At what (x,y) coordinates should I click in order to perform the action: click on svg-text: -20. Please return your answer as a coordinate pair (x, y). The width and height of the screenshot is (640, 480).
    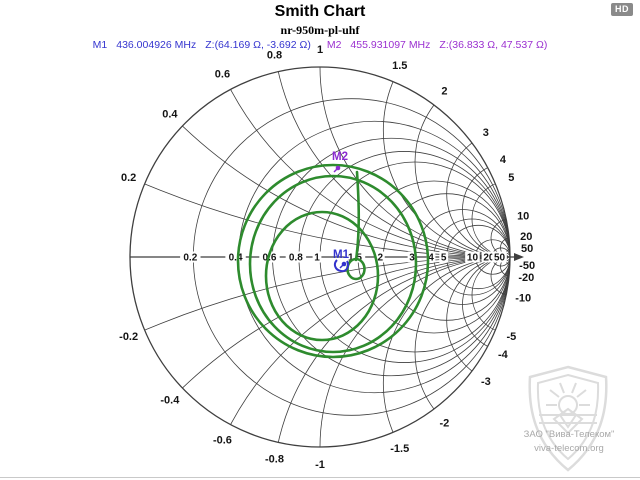
    Looking at the image, I should click on (526, 278).